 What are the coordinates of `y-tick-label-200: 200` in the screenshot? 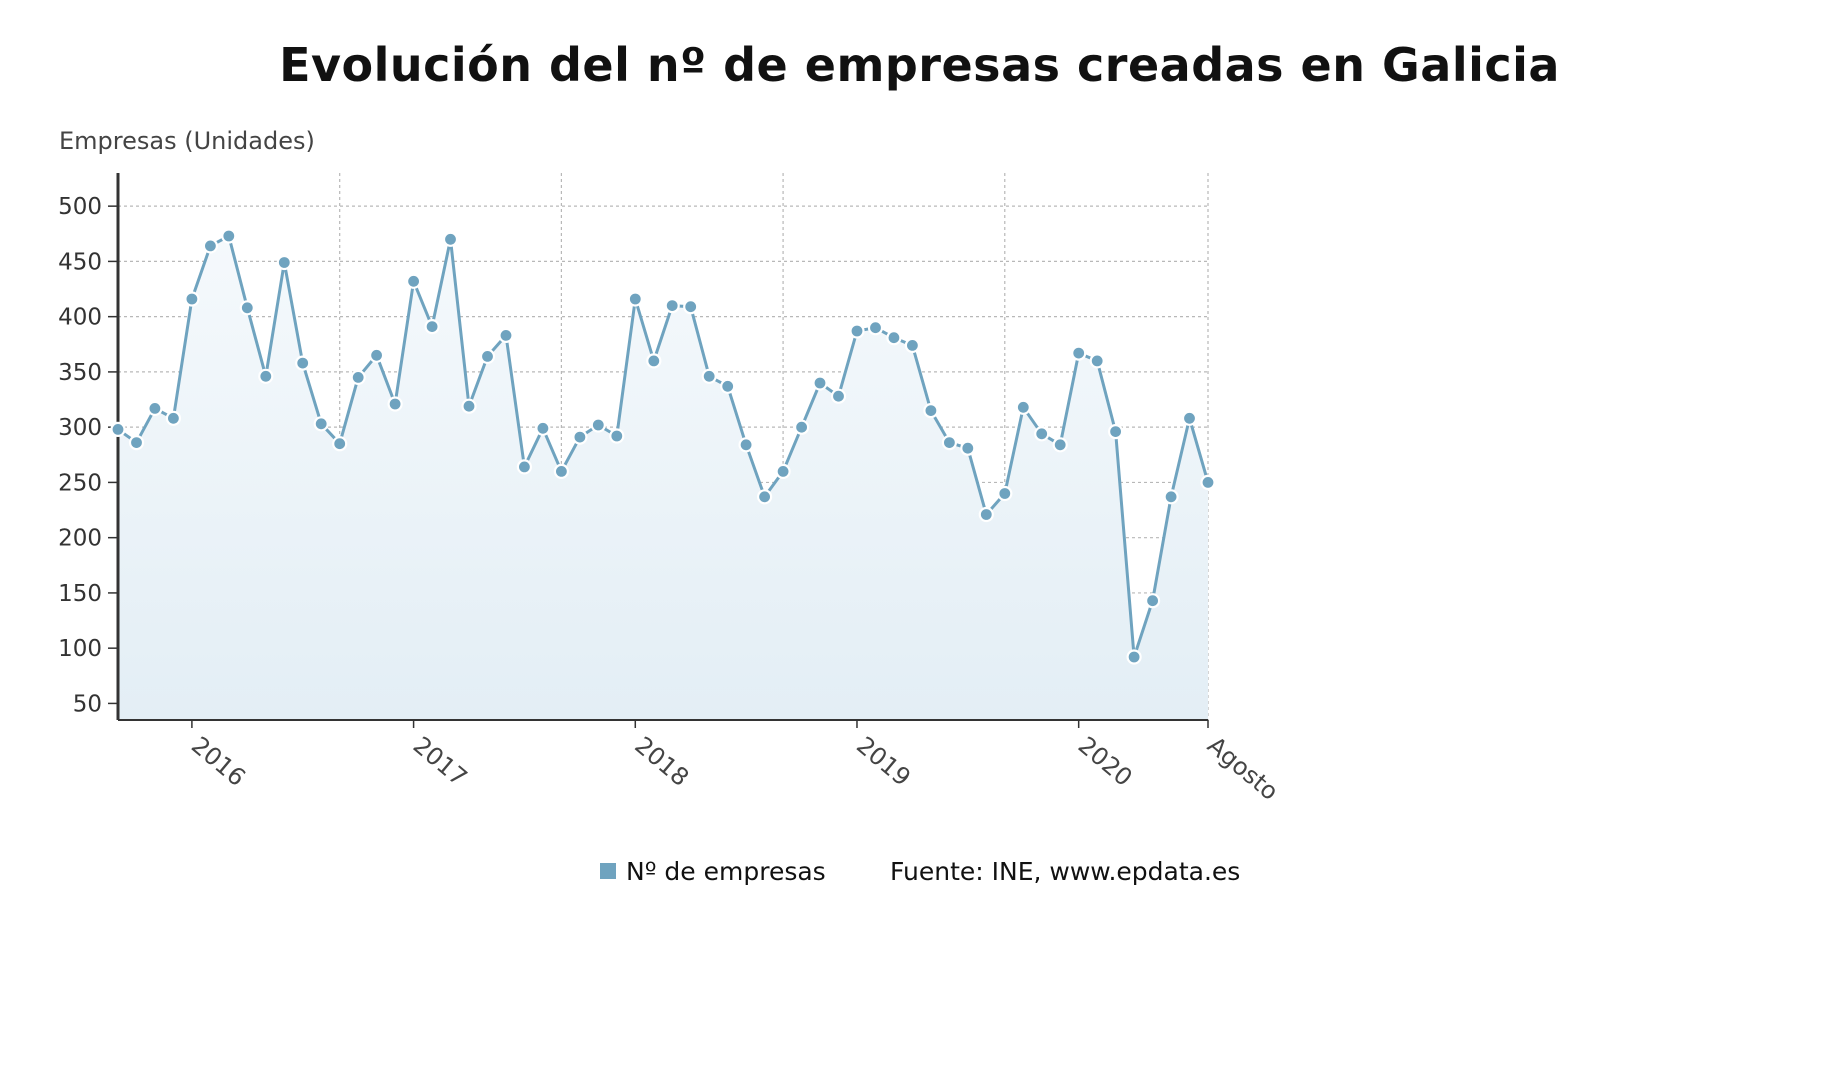 It's located at (80, 539).